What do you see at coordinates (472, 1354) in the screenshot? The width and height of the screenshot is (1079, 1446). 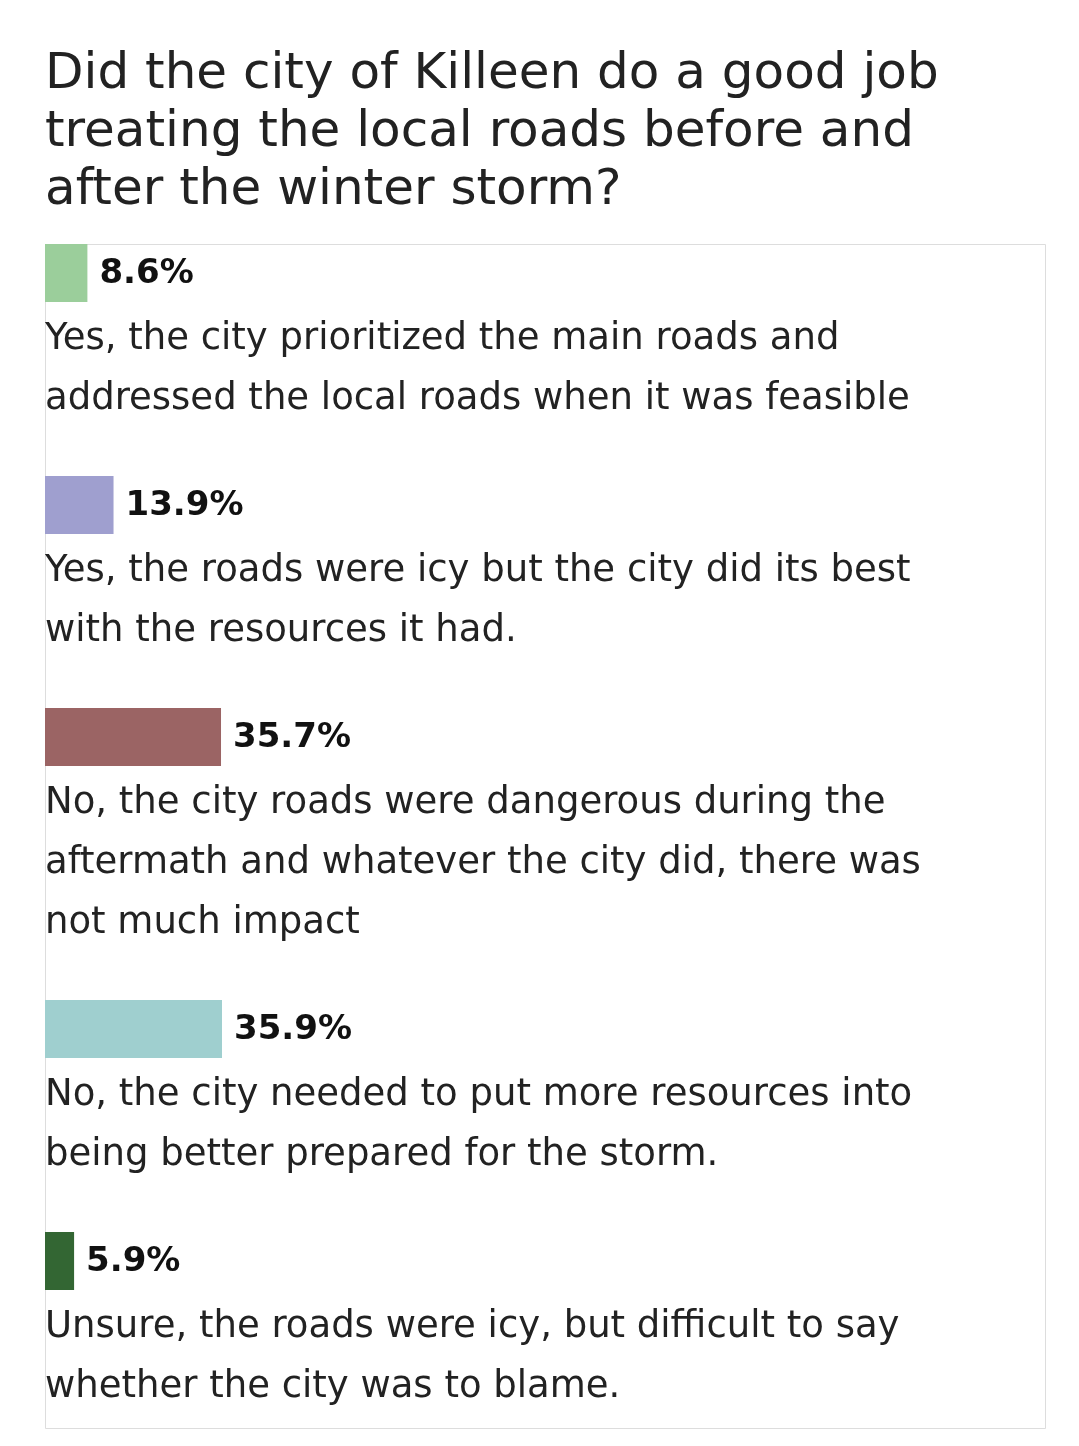 I see `y-tick-label: Unsure, the roads were icy, but difficult to say whether the city was to blame.` at bounding box center [472, 1354].